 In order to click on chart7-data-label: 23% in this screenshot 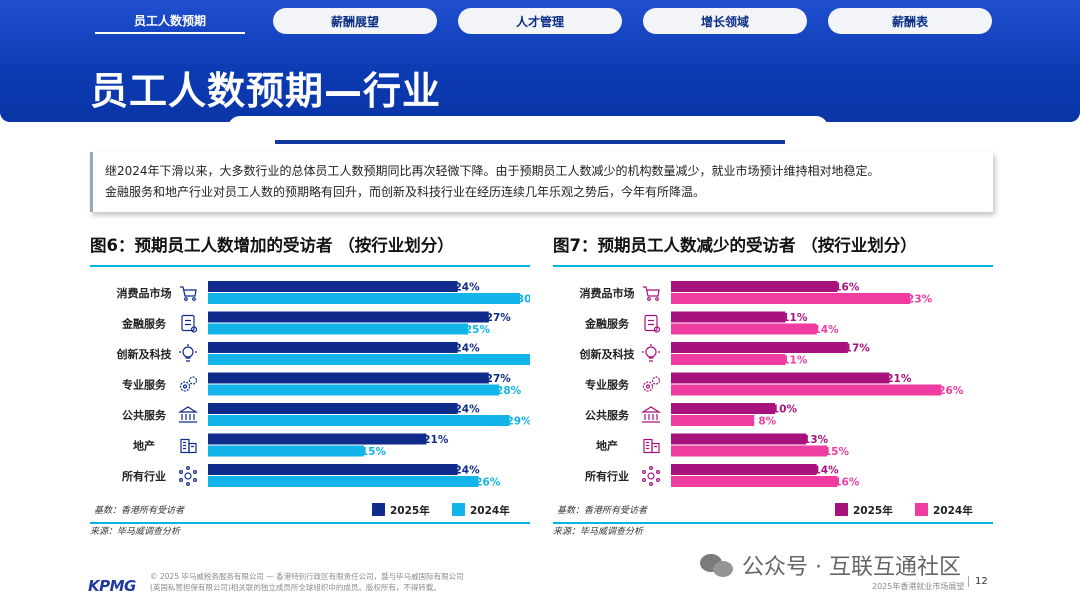, I will do `click(920, 300)`.